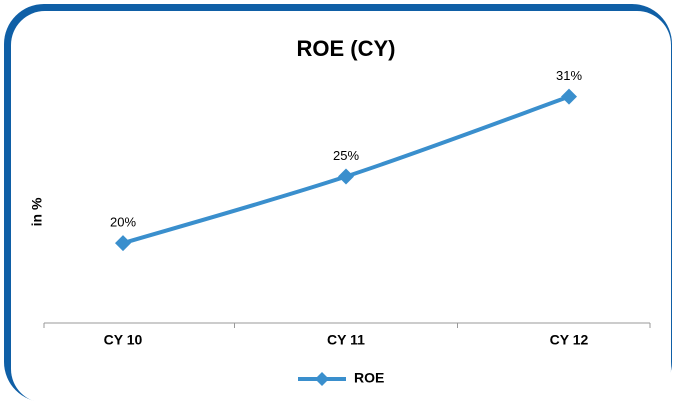 This screenshot has height=406, width=676. Describe the element at coordinates (37, 211) in the screenshot. I see `y-axis-label: in %` at that location.